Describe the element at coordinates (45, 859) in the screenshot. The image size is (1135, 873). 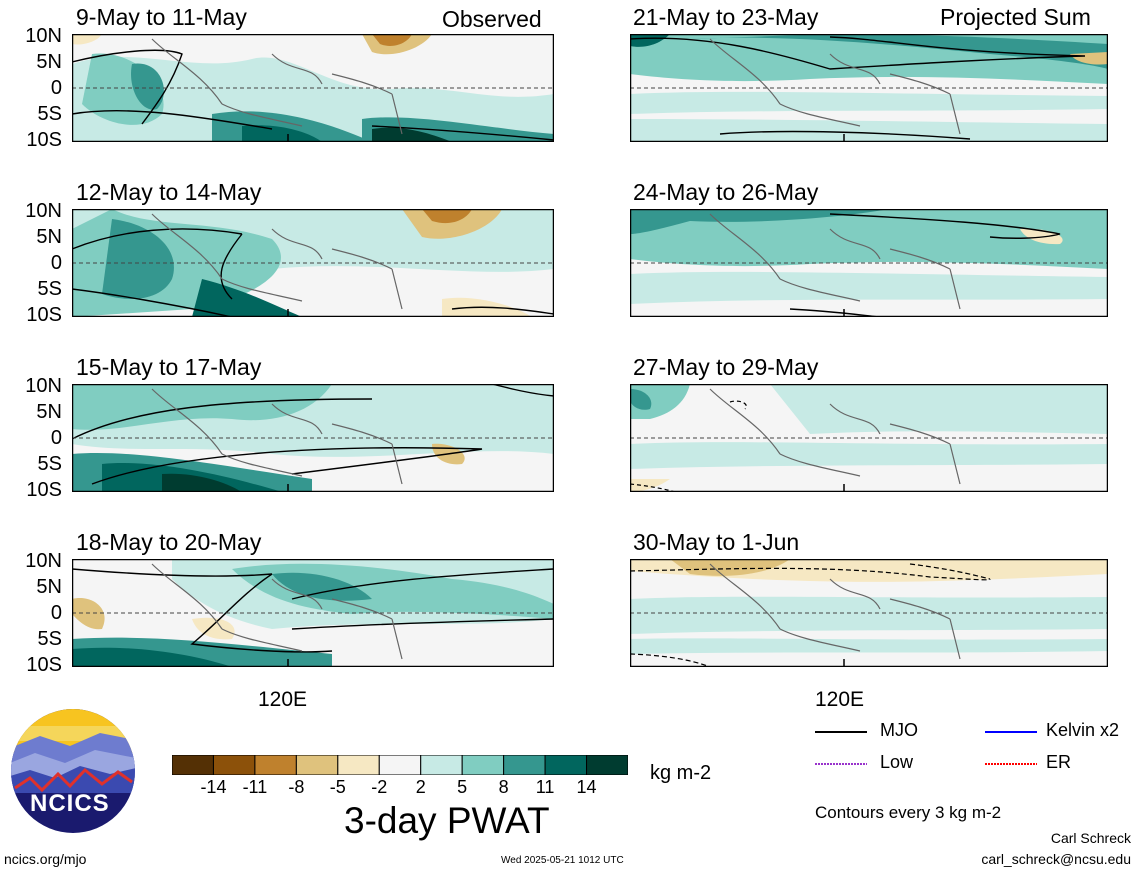
I see `footer-url: ncics.org/mjo` at that location.